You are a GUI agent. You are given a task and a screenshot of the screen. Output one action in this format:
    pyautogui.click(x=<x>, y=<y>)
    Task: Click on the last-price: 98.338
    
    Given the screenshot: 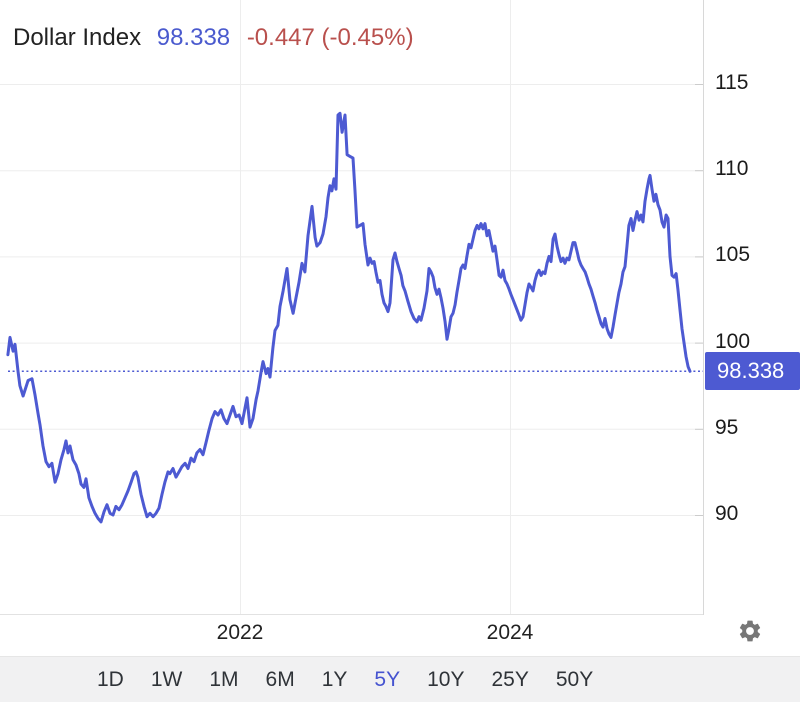 What is the action you would take?
    pyautogui.click(x=193, y=37)
    